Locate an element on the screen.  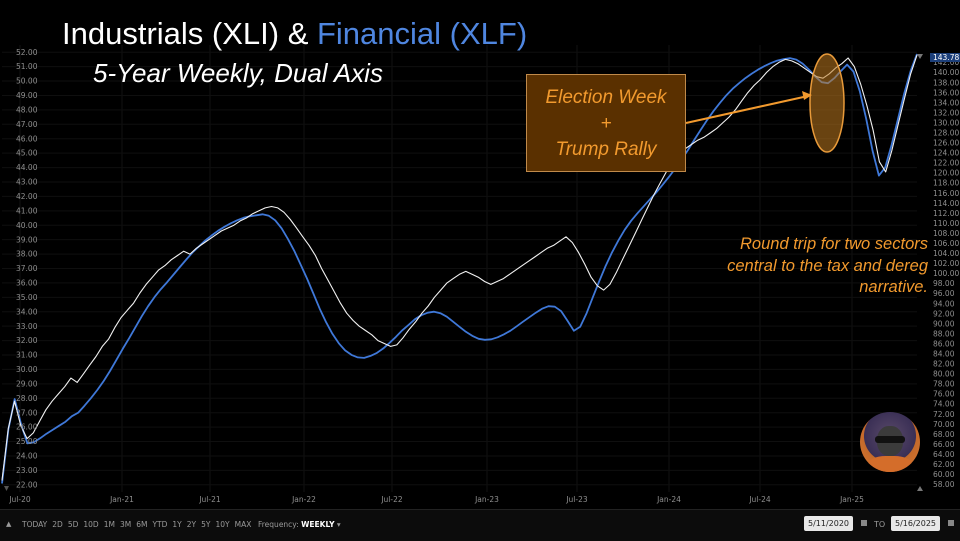
range-button-1m: 1M is located at coordinates (109, 524).